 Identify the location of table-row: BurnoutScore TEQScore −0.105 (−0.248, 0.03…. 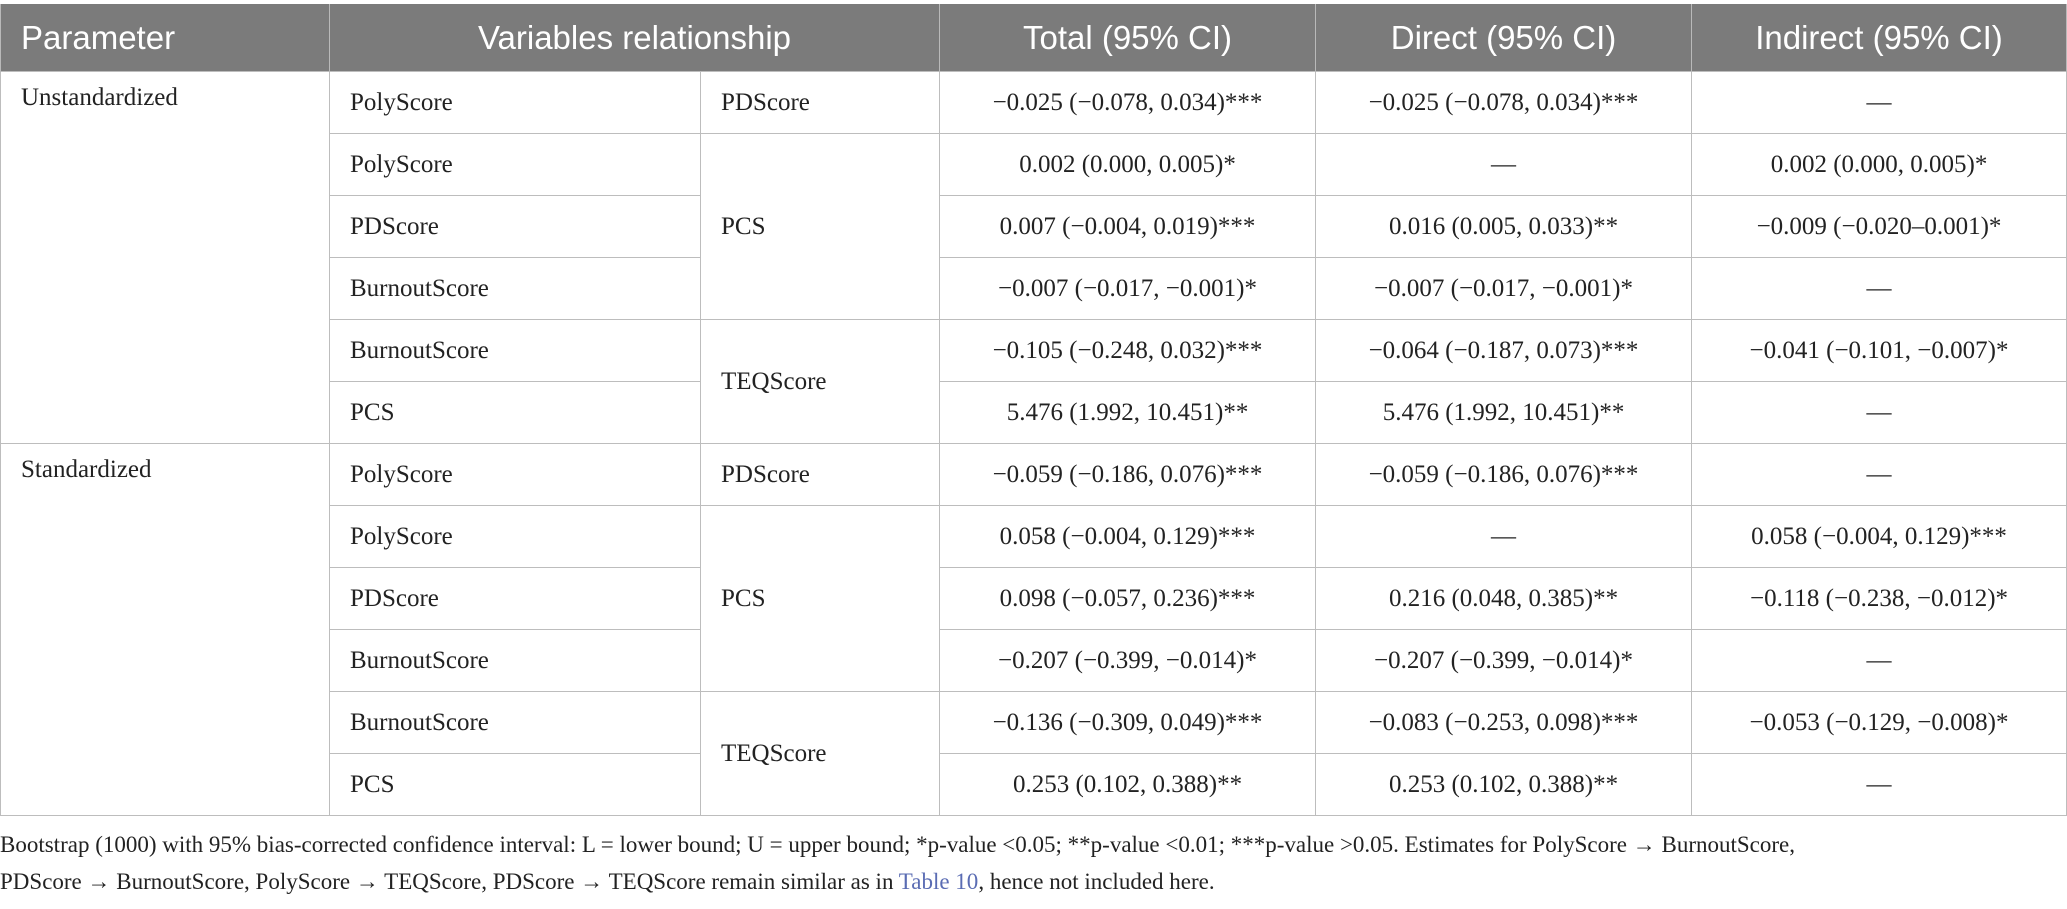
(1034, 381).